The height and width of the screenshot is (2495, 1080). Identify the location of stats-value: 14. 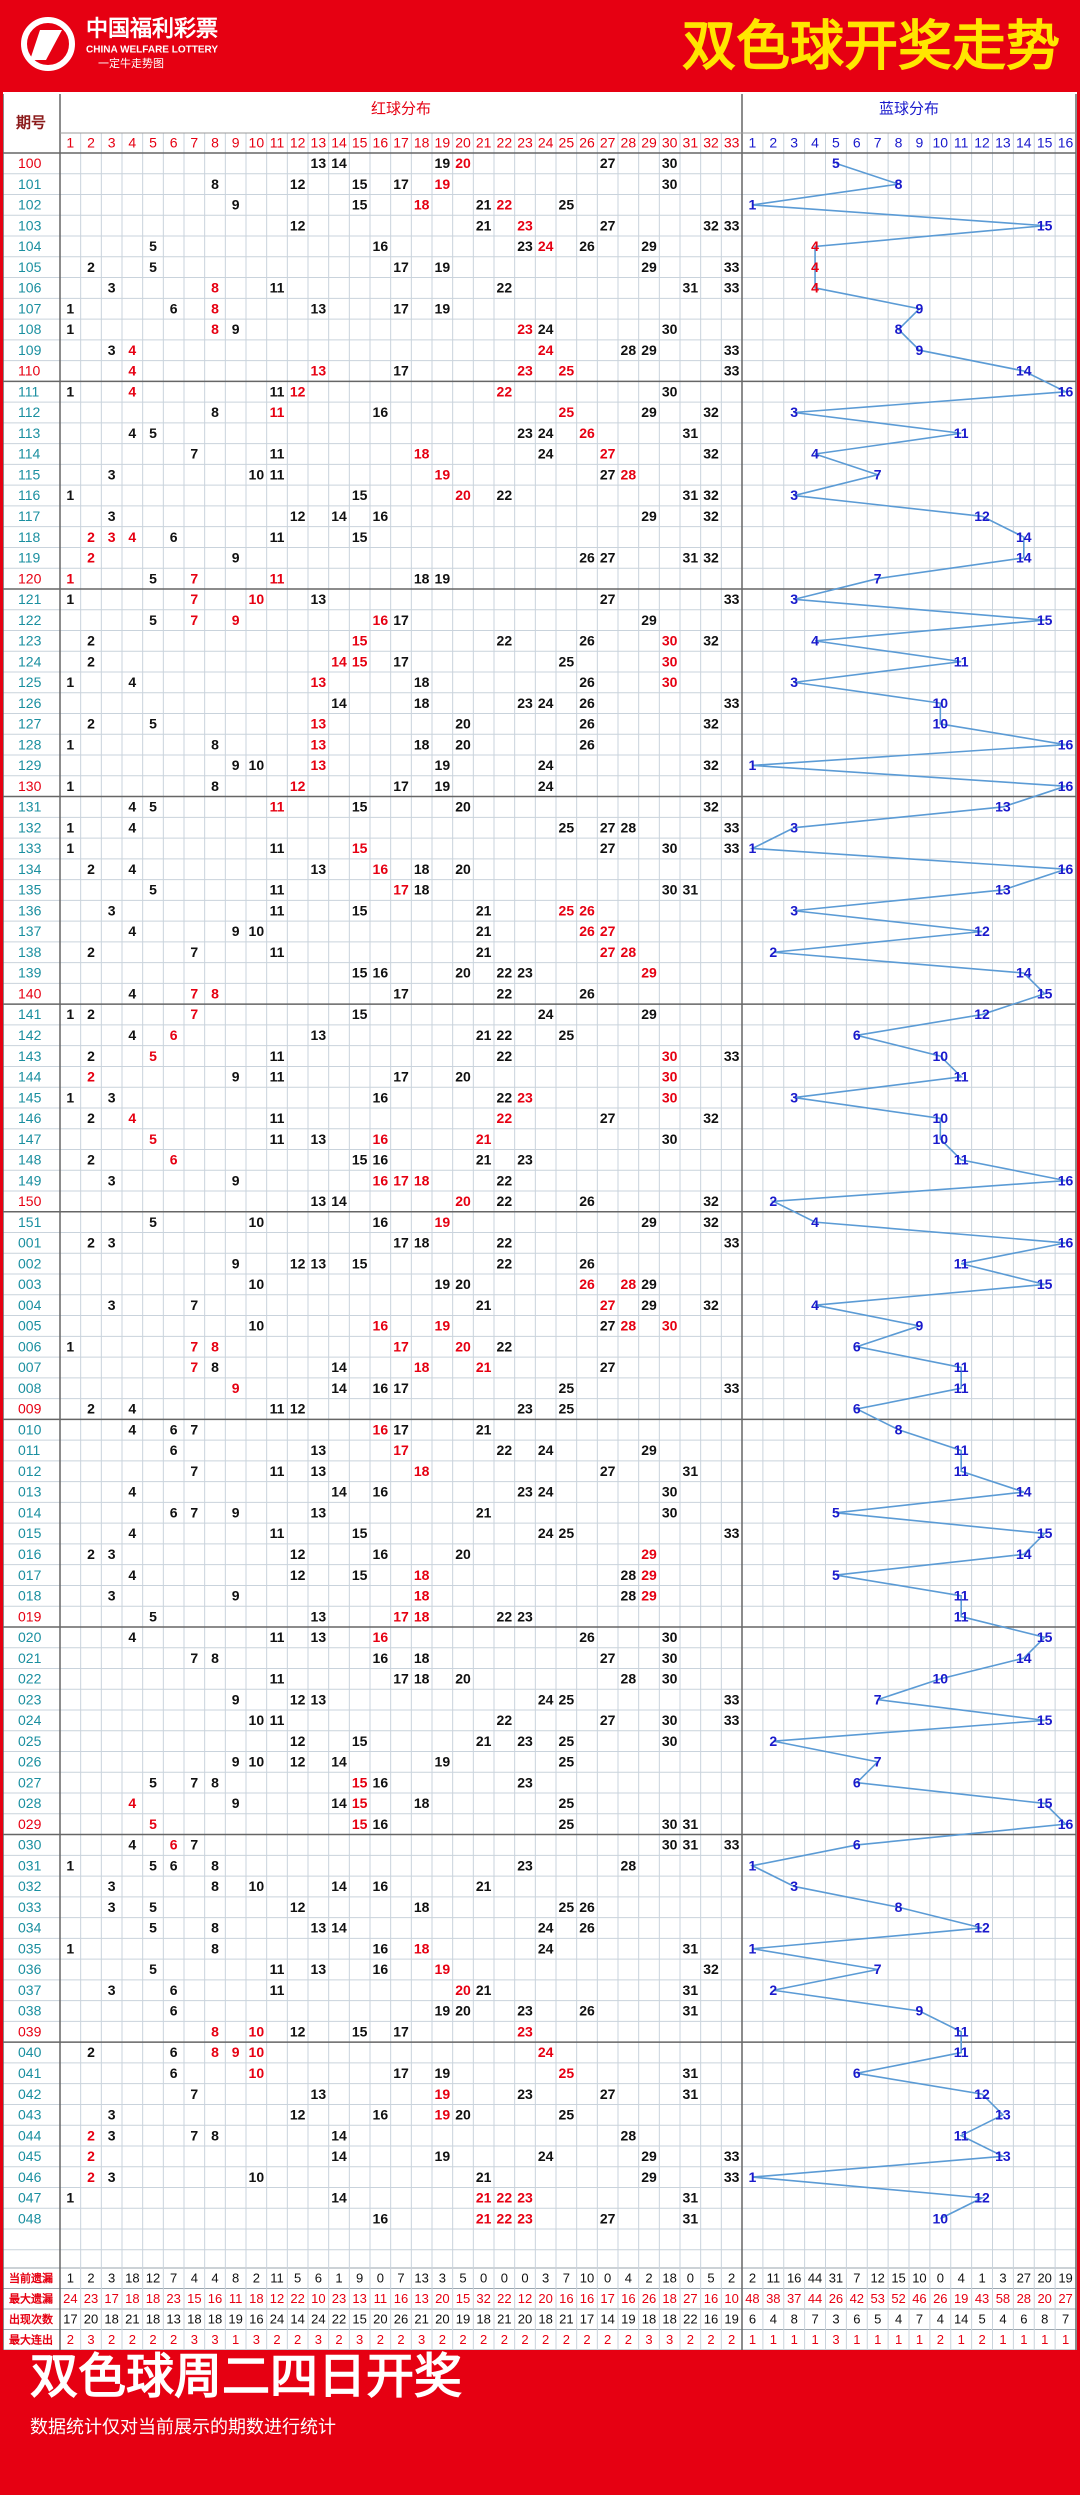
(607, 2319).